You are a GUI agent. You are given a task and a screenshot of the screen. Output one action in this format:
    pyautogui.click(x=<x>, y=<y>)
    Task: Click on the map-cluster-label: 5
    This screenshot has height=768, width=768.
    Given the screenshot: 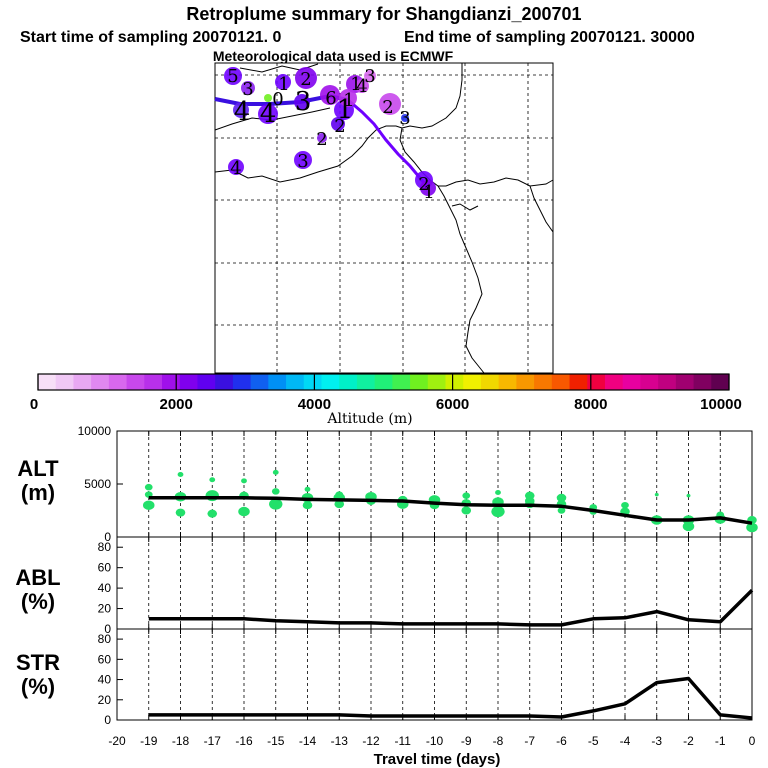 What is the action you would take?
    pyautogui.click(x=232, y=76)
    